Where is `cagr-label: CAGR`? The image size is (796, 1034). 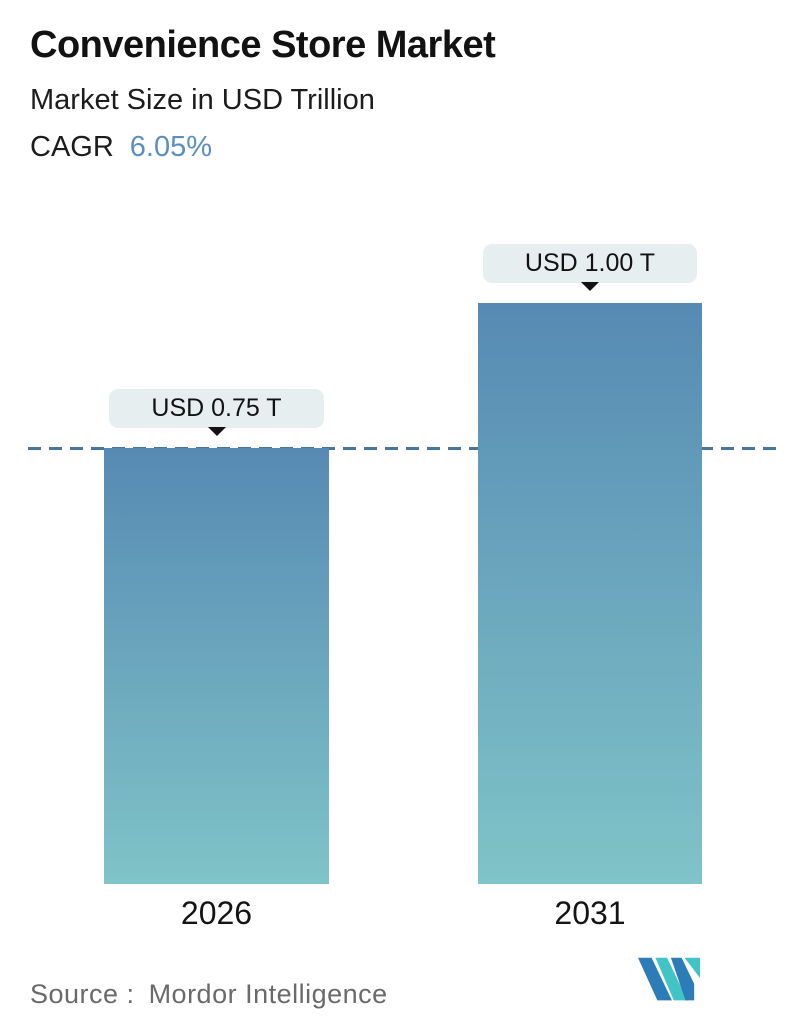
cagr-label: CAGR is located at coordinates (72, 146).